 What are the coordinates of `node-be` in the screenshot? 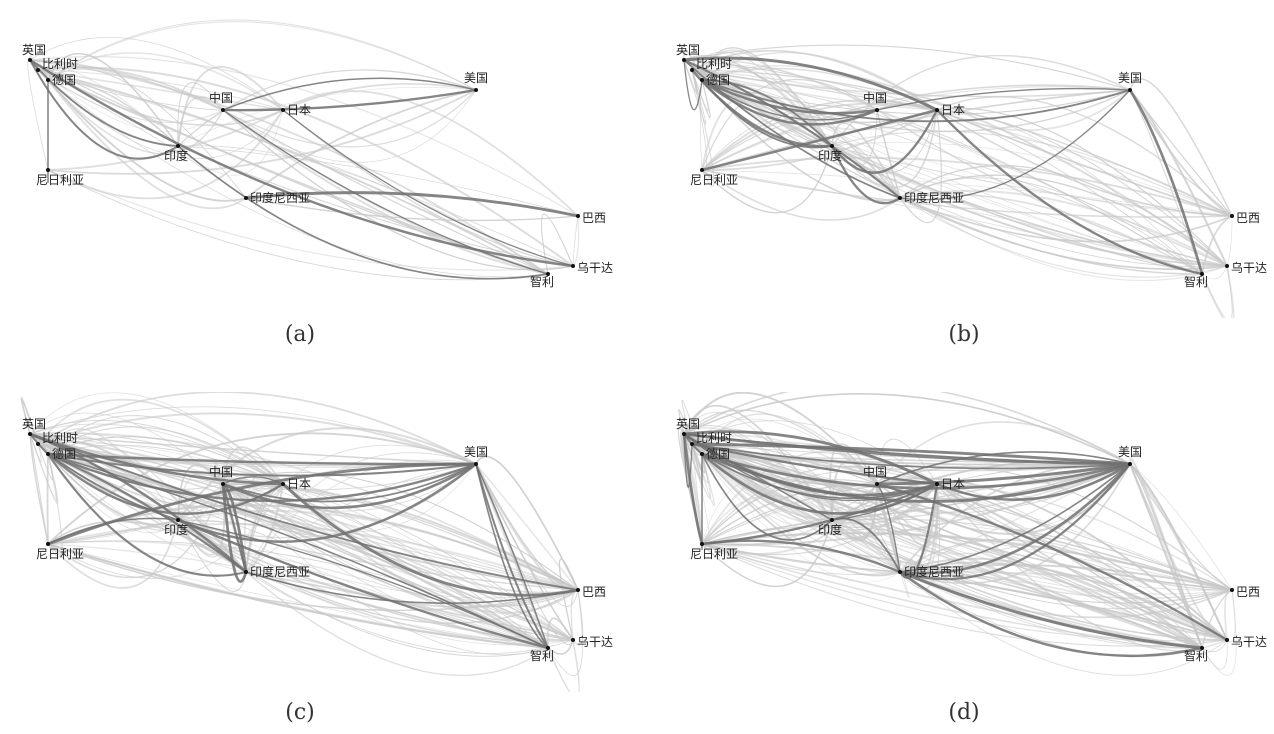 It's located at (38, 444).